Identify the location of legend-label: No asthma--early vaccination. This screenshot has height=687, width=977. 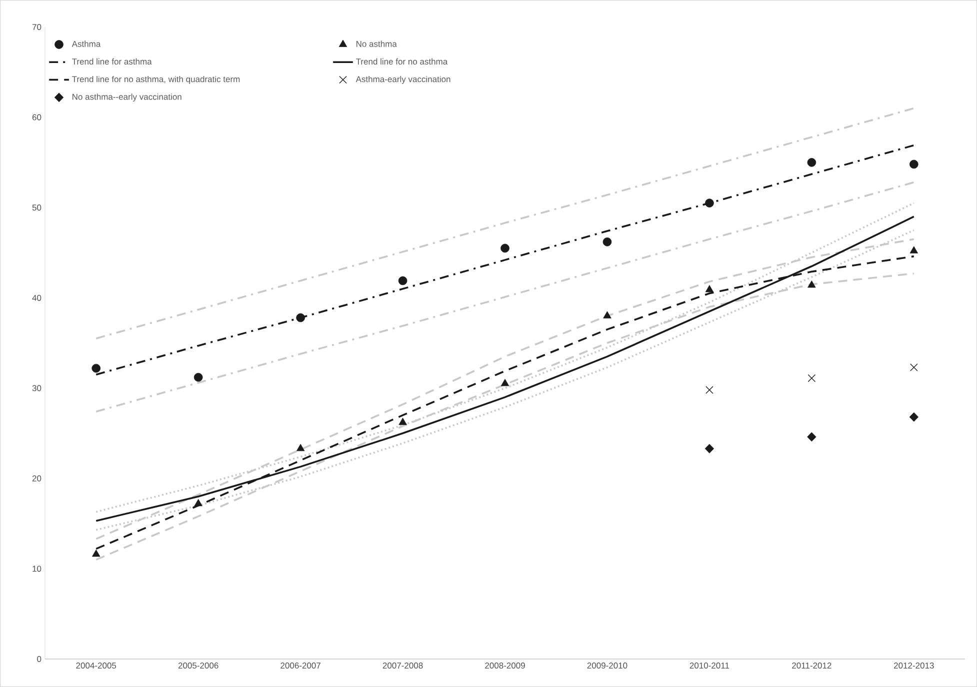
(127, 98).